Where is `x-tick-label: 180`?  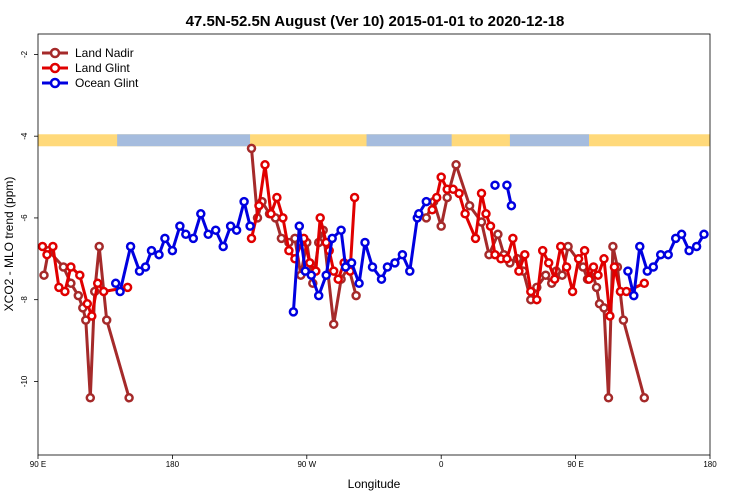
x-tick-label: 180 is located at coordinates (710, 464).